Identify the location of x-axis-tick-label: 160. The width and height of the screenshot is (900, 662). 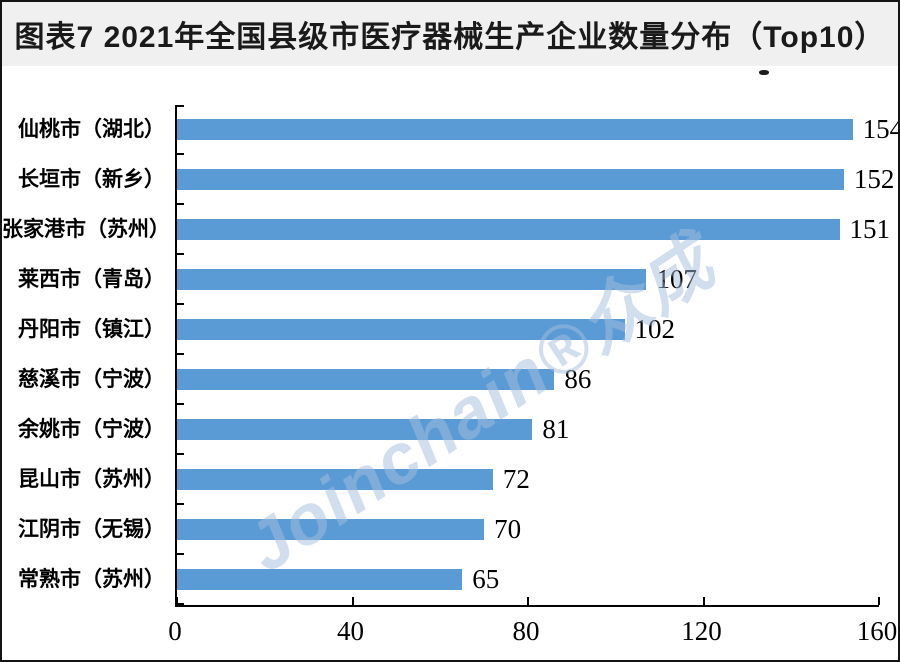
(877, 631).